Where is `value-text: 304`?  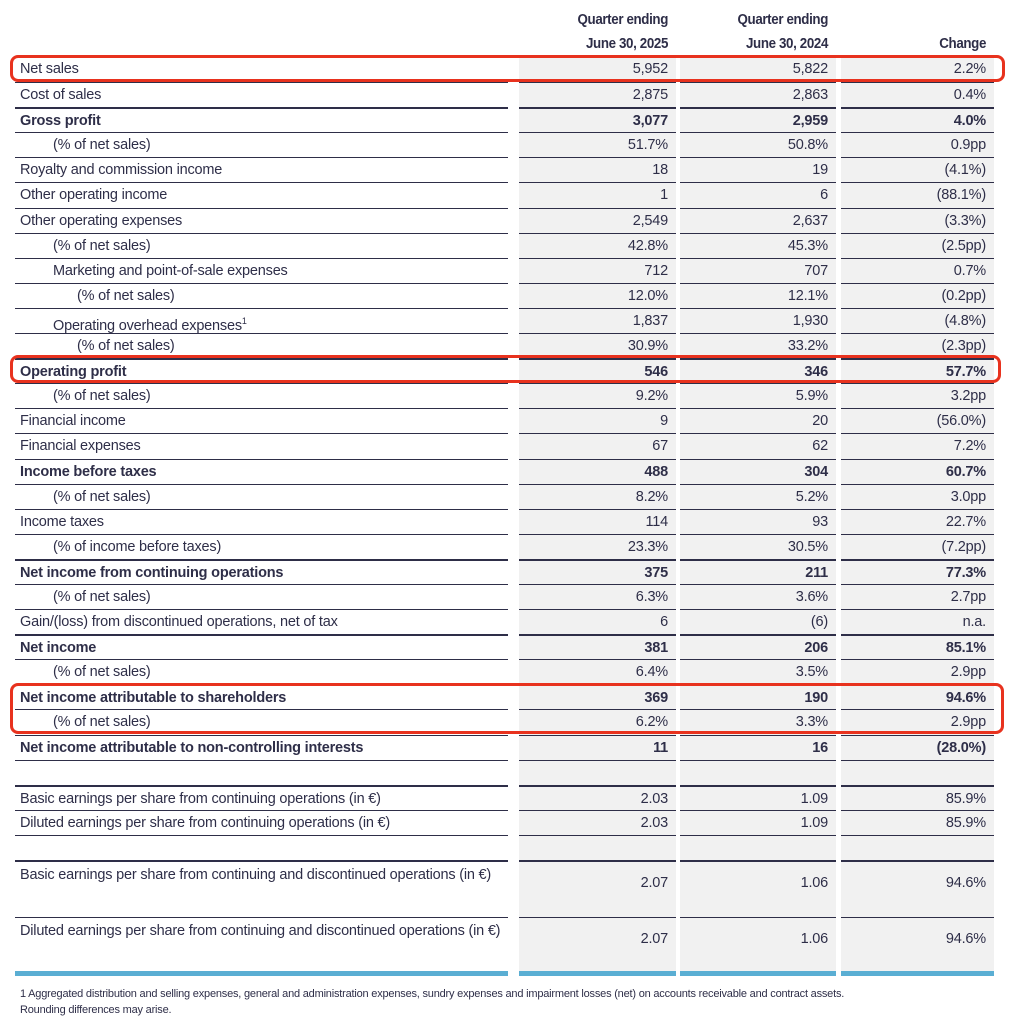 value-text: 304 is located at coordinates (816, 471).